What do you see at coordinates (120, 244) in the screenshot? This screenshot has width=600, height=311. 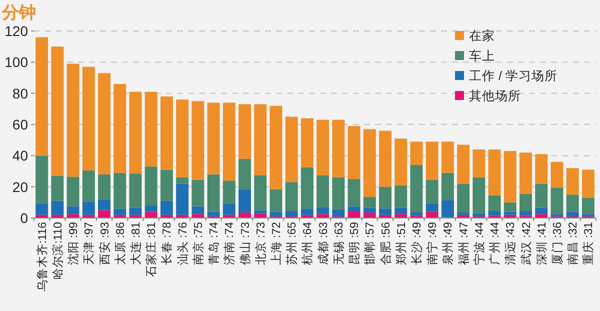 I see `x-tick-label: 太原 :86` at bounding box center [120, 244].